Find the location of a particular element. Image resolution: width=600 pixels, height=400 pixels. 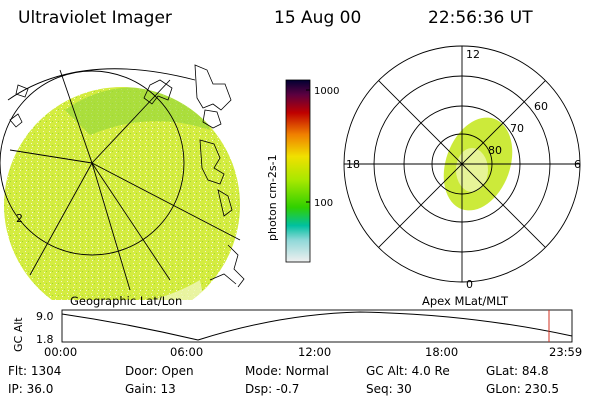

mlt-label-0: 0 is located at coordinates (469, 284).